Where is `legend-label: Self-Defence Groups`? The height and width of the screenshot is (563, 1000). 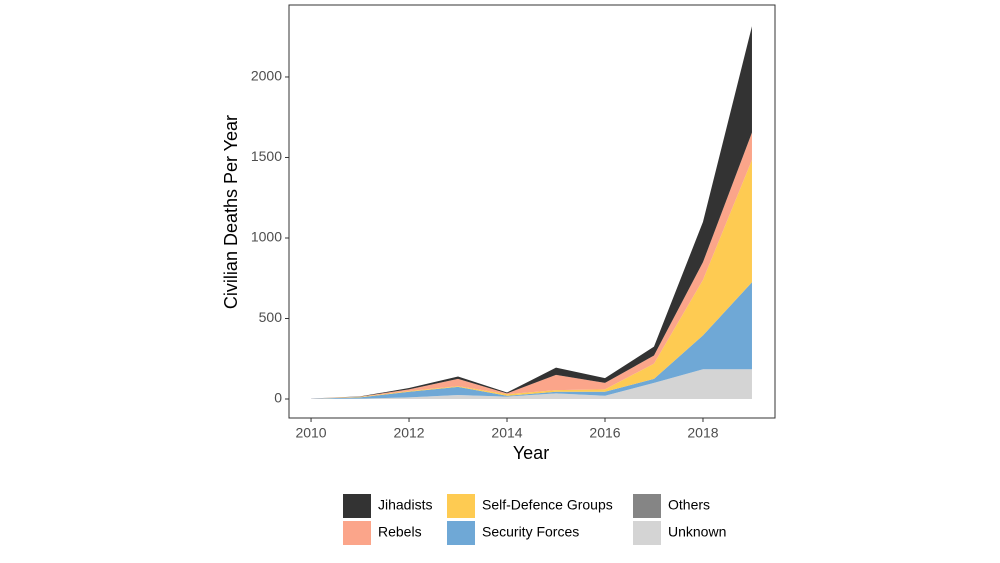 legend-label: Self-Defence Groups is located at coordinates (547, 505).